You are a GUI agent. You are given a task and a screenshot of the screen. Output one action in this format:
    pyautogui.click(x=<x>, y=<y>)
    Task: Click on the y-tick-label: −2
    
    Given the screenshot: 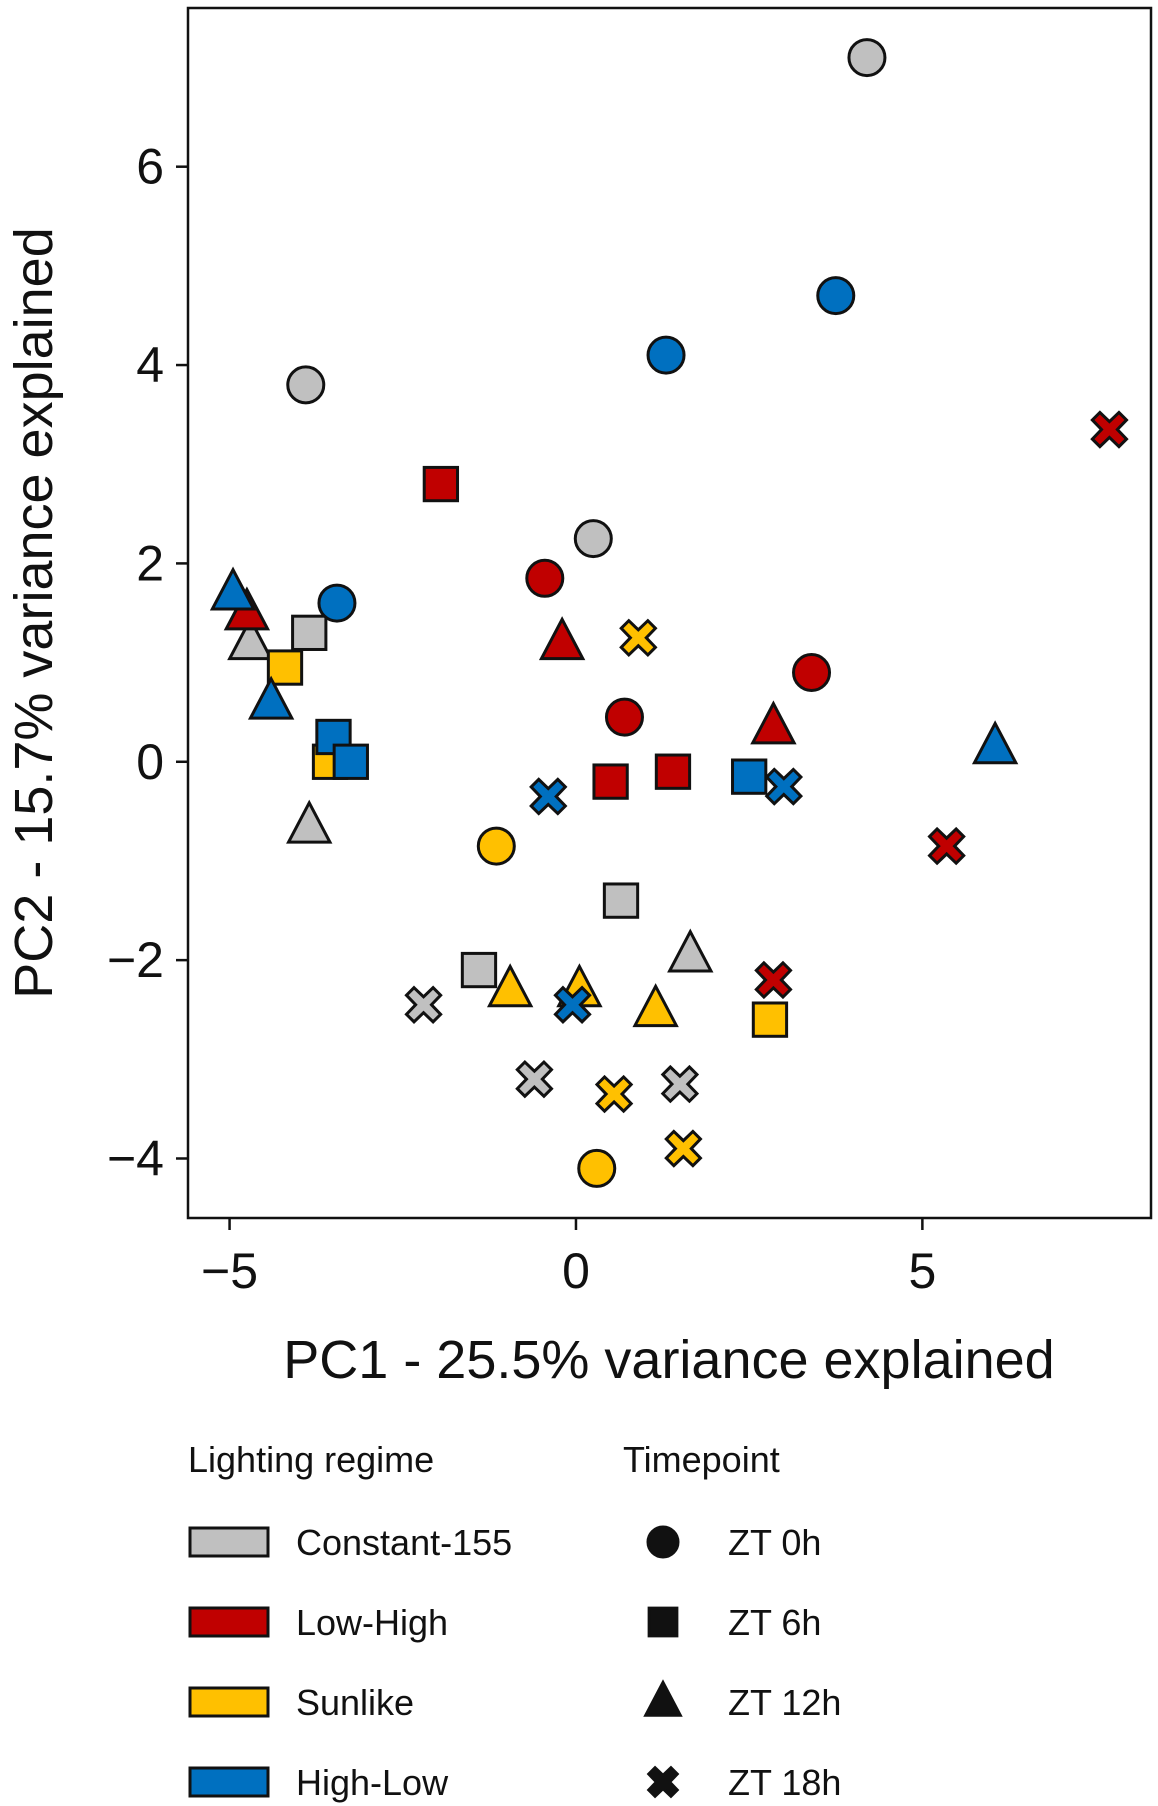 What is the action you would take?
    pyautogui.click(x=135, y=960)
    